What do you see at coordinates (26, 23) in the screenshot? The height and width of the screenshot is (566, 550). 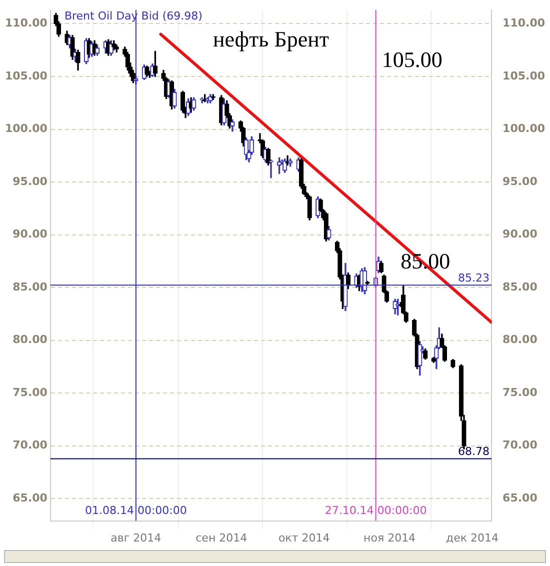 I see `y-tick-label: 110.00` at bounding box center [26, 23].